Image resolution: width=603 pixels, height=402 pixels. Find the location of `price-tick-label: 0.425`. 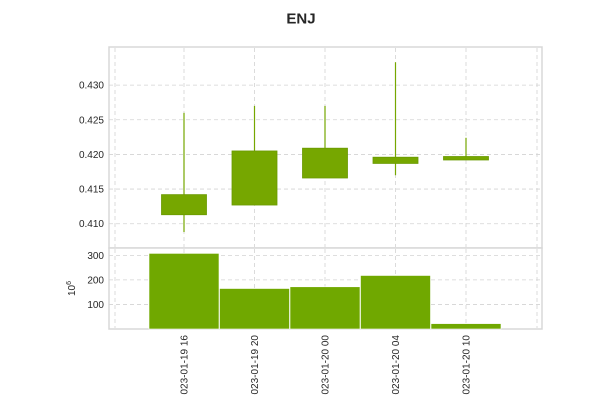

price-tick-label: 0.425 is located at coordinates (91, 120).